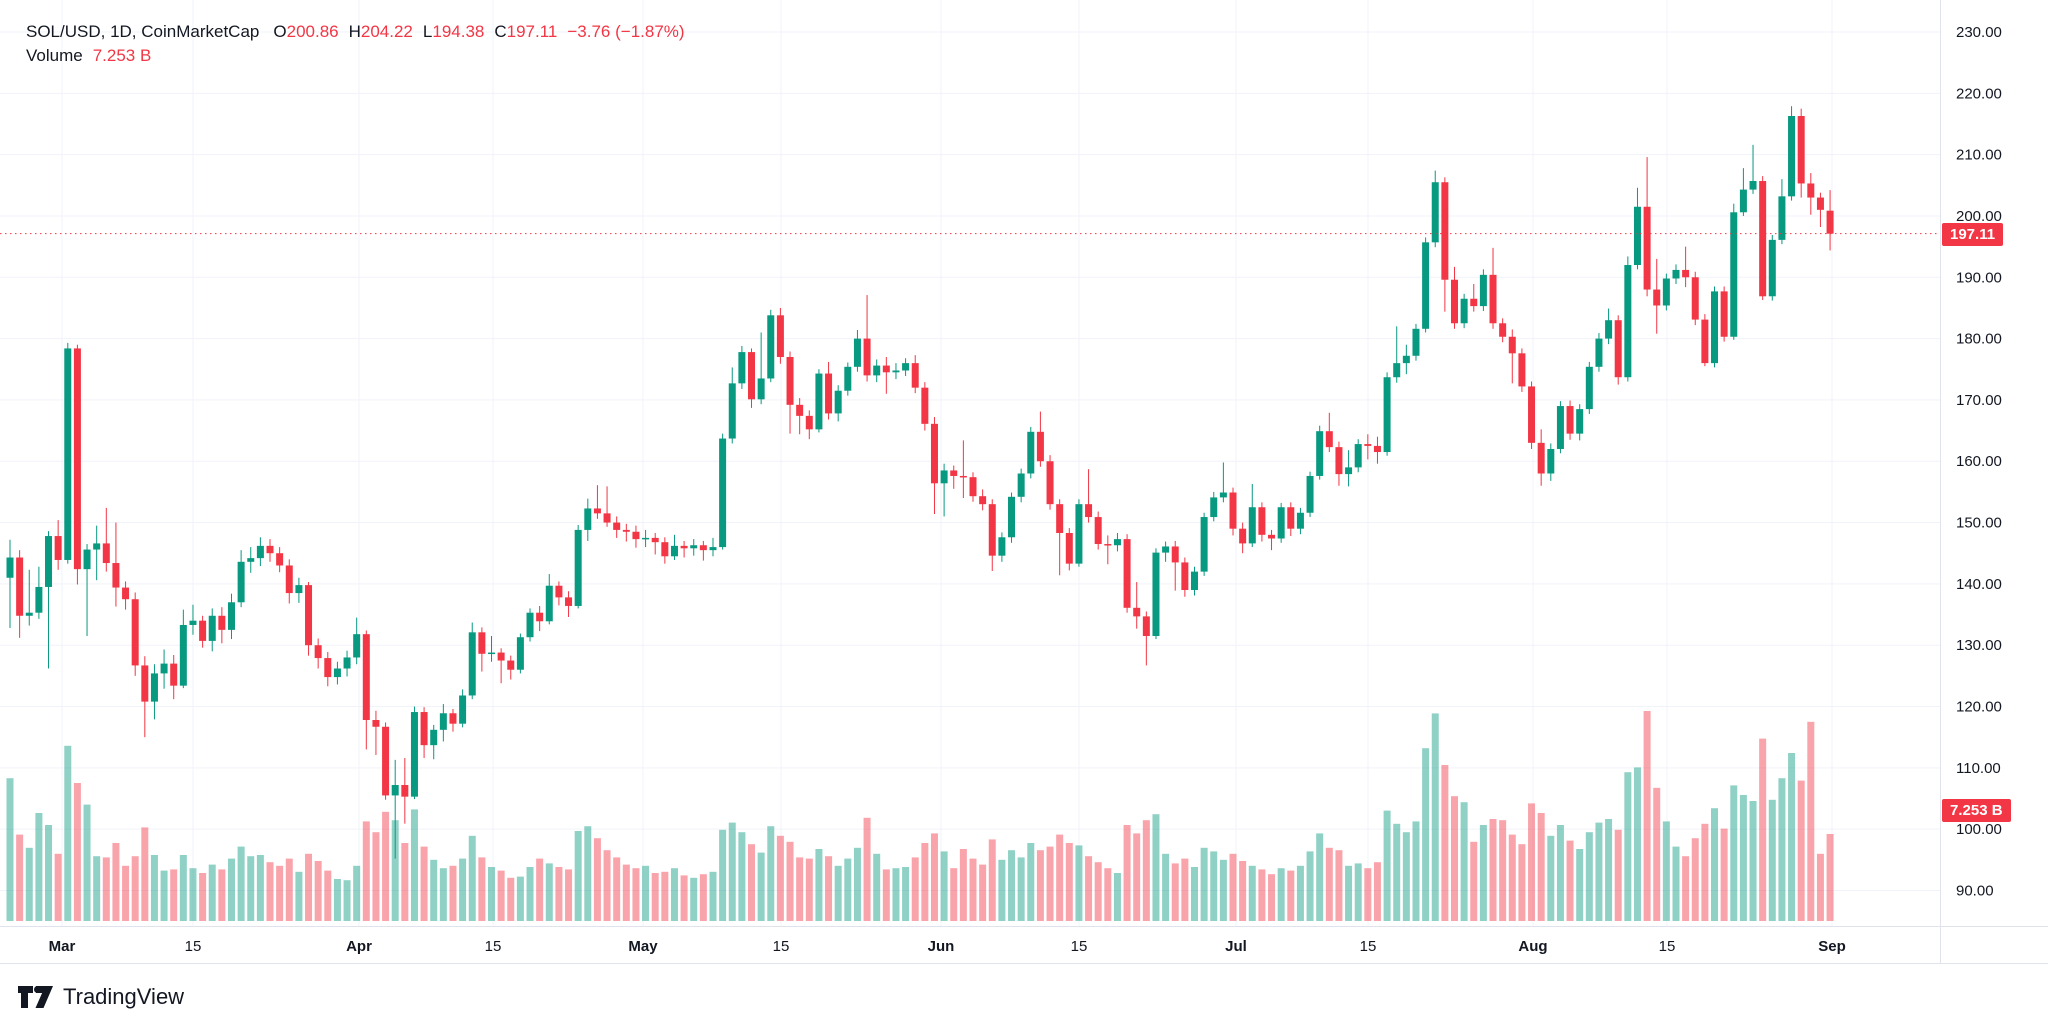 The width and height of the screenshot is (2048, 1026). Describe the element at coordinates (1979, 155) in the screenshot. I see `price-tick-label: 210.00` at that location.